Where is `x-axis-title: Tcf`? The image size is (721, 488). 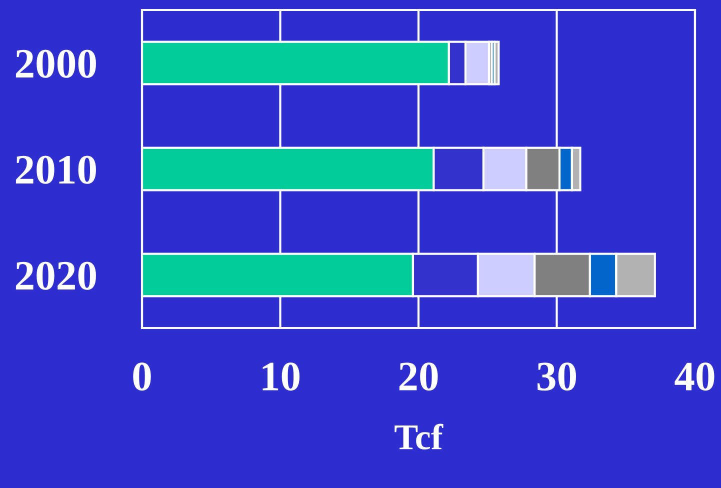
x-axis-title: Tcf is located at coordinates (419, 437).